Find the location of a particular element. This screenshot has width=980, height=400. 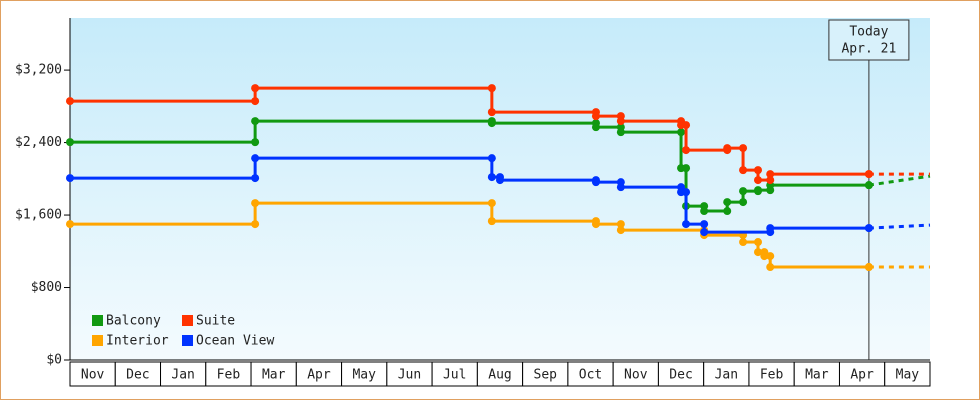

today-label: Today is located at coordinates (868, 32).